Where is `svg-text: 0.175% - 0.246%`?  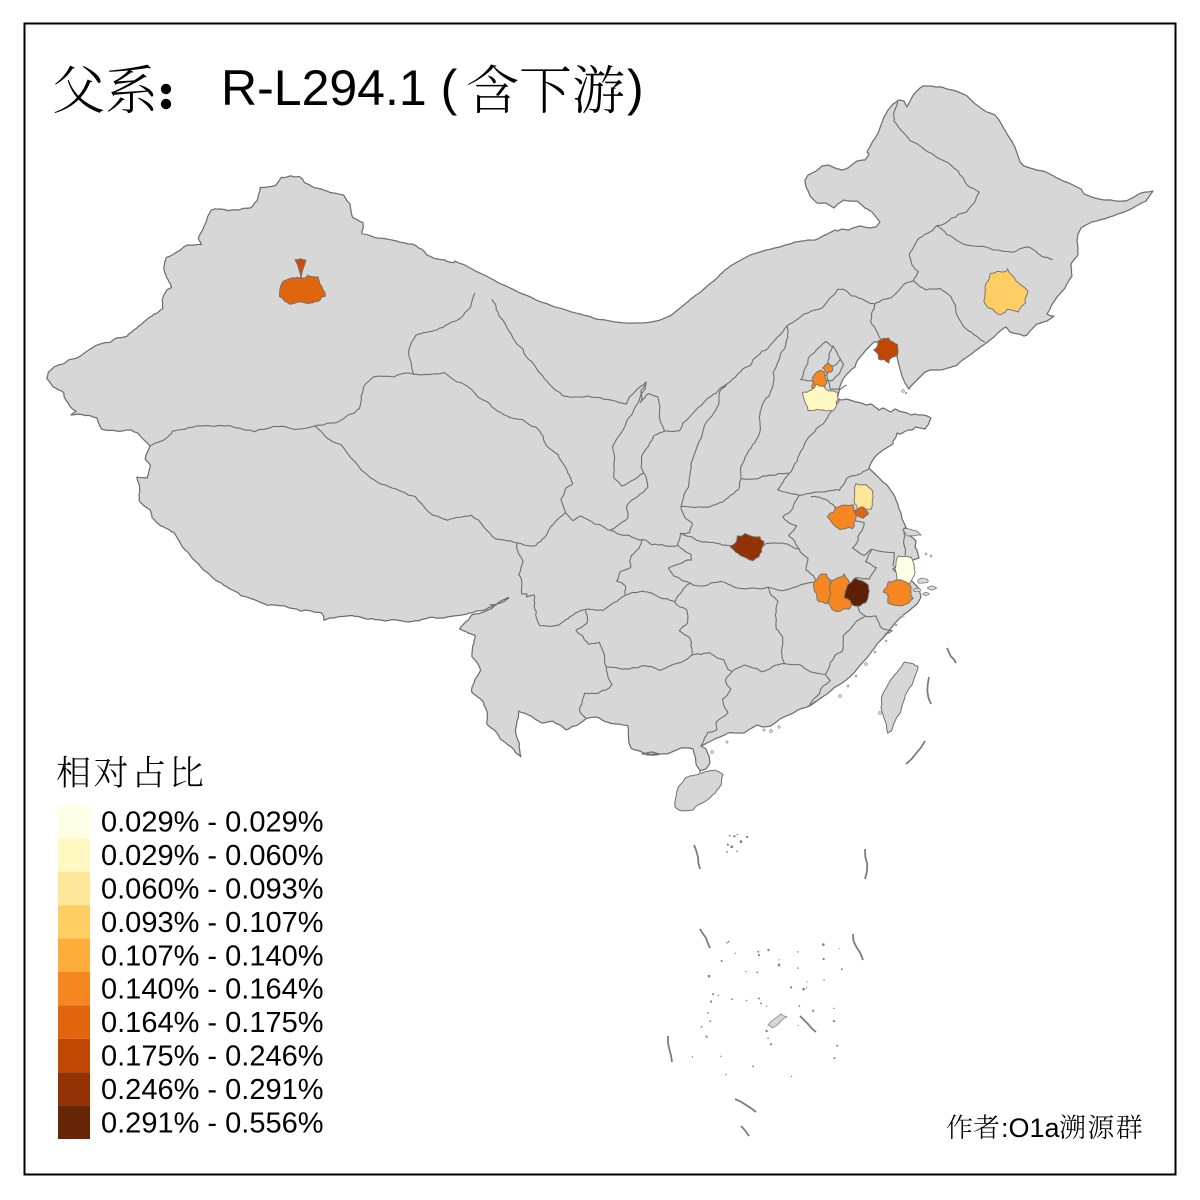
svg-text: 0.175% - 0.246% is located at coordinates (212, 1057).